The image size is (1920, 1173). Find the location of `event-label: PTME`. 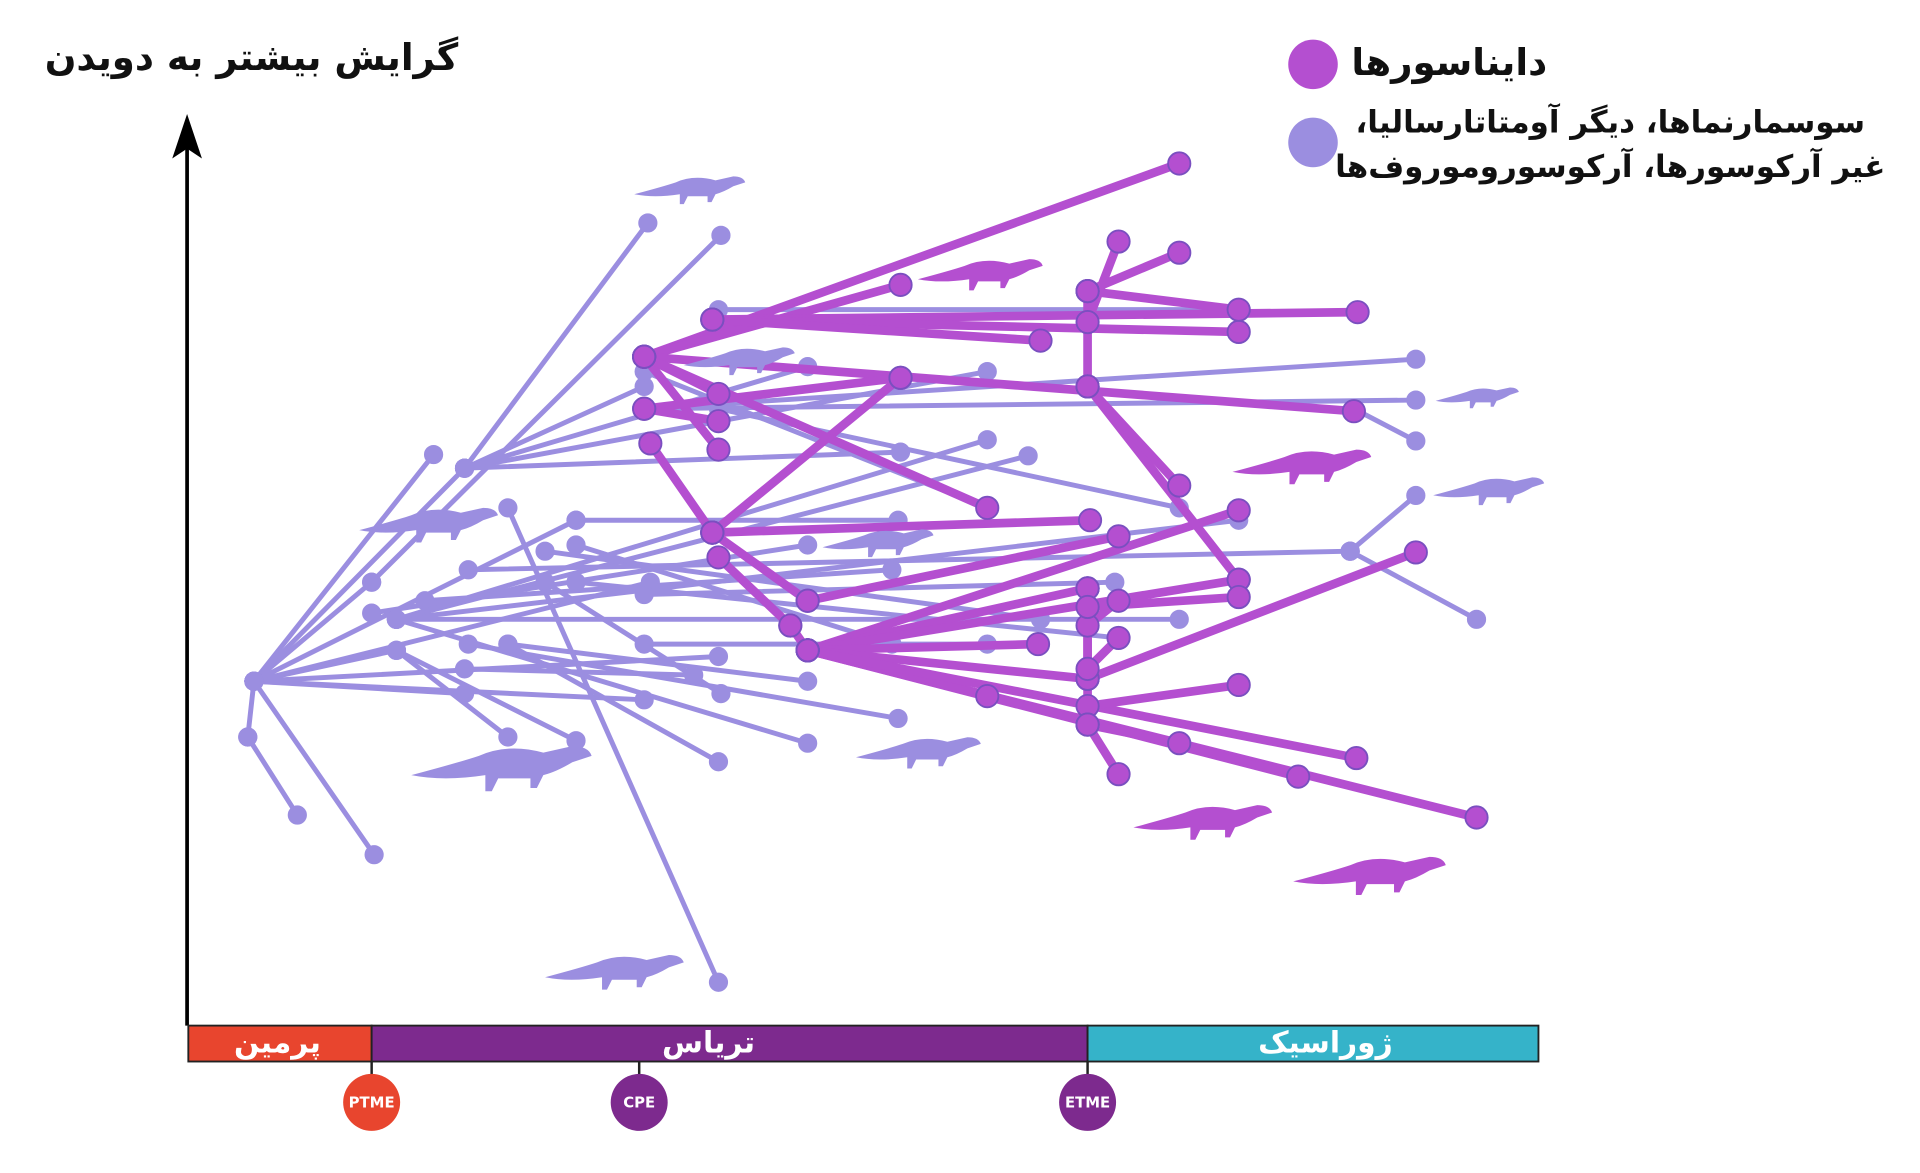

event-label: PTME is located at coordinates (372, 1103).